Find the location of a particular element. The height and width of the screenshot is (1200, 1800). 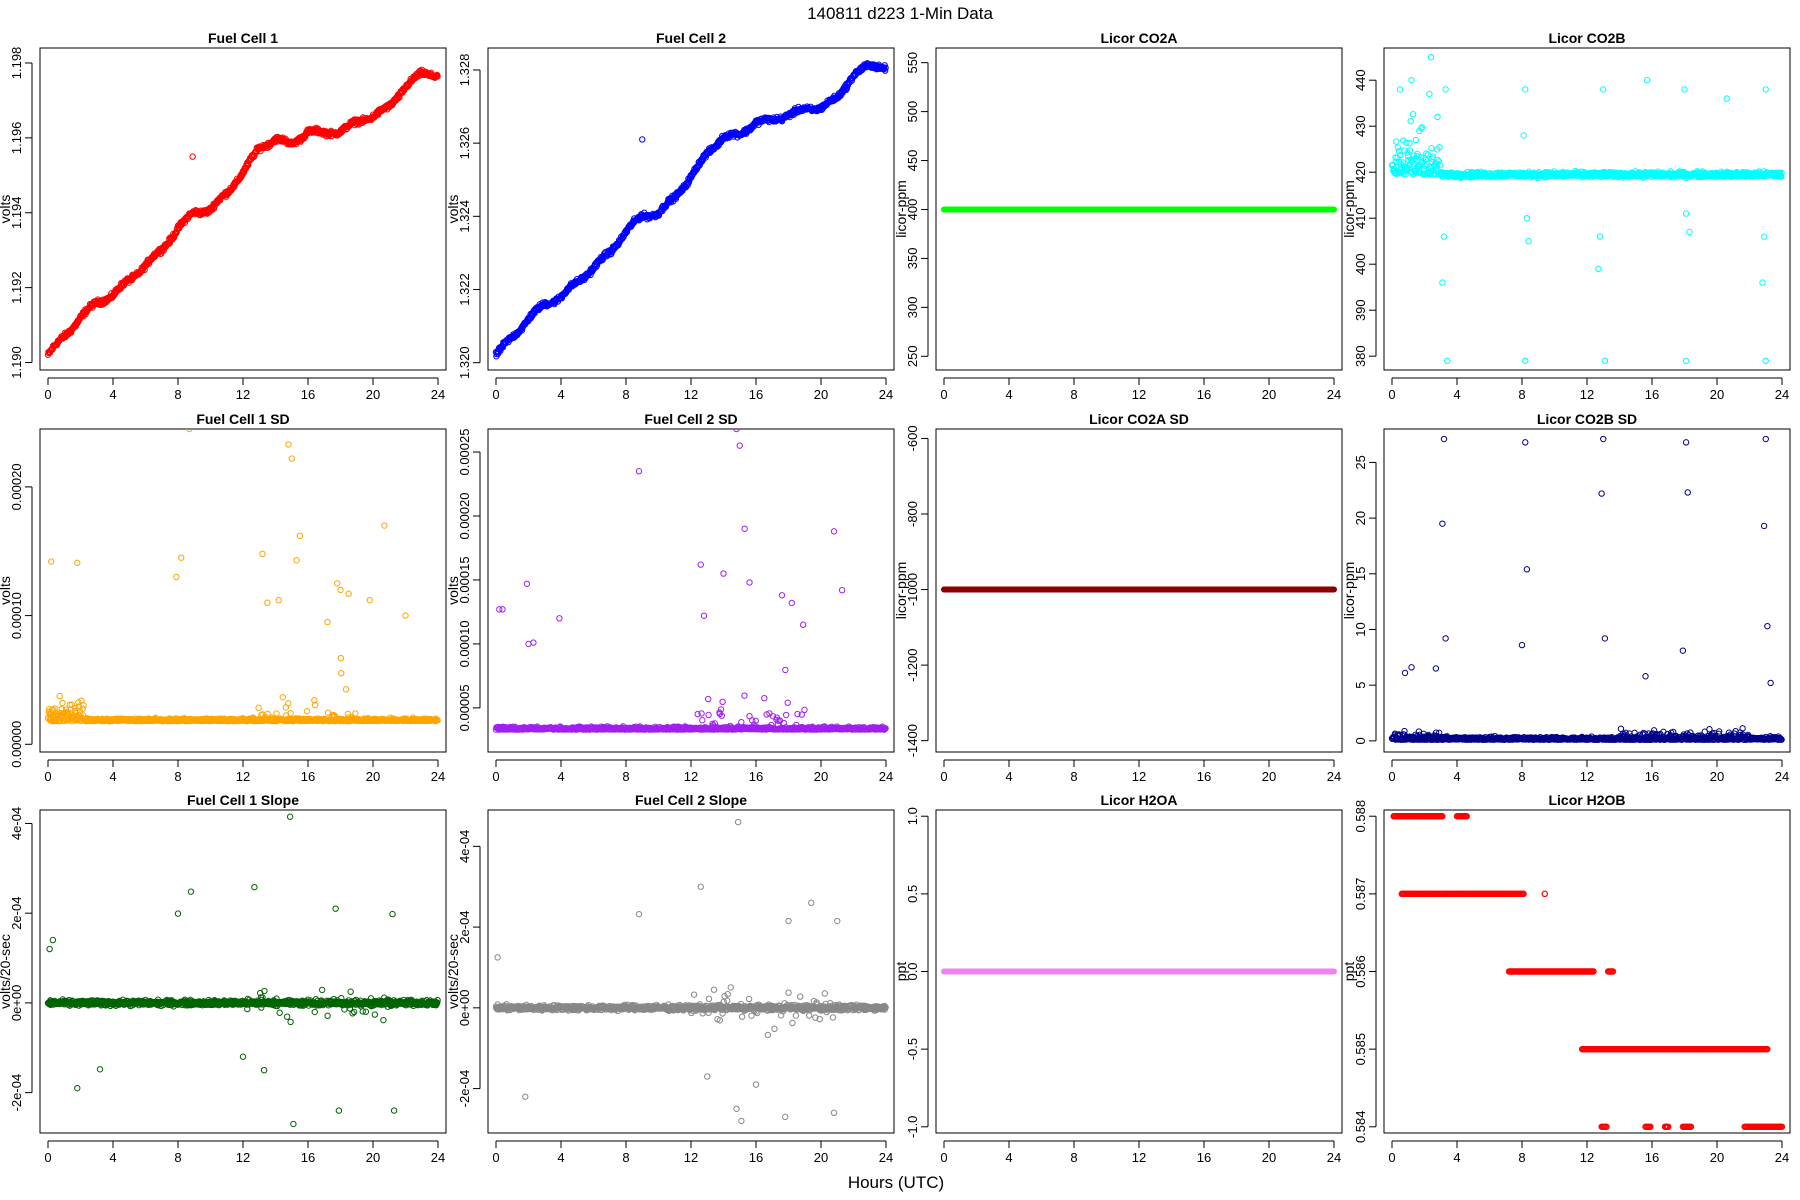

panel-title: Fuel Cell 2 SD is located at coordinates (690, 419).